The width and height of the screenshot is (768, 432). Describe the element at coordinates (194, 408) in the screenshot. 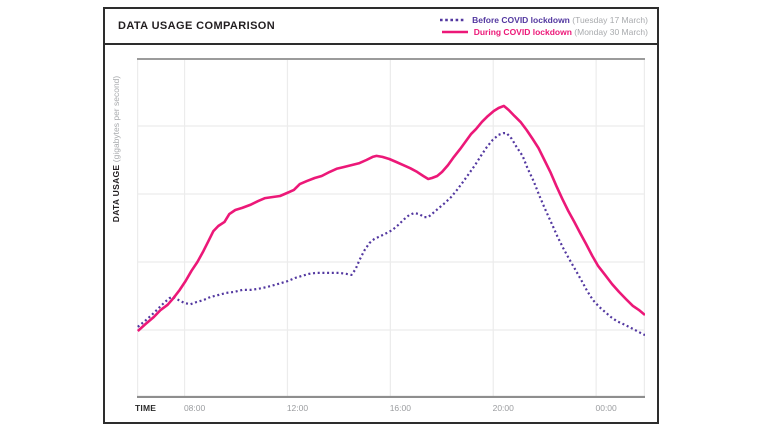

I see `x-tick-label: 08:00` at that location.